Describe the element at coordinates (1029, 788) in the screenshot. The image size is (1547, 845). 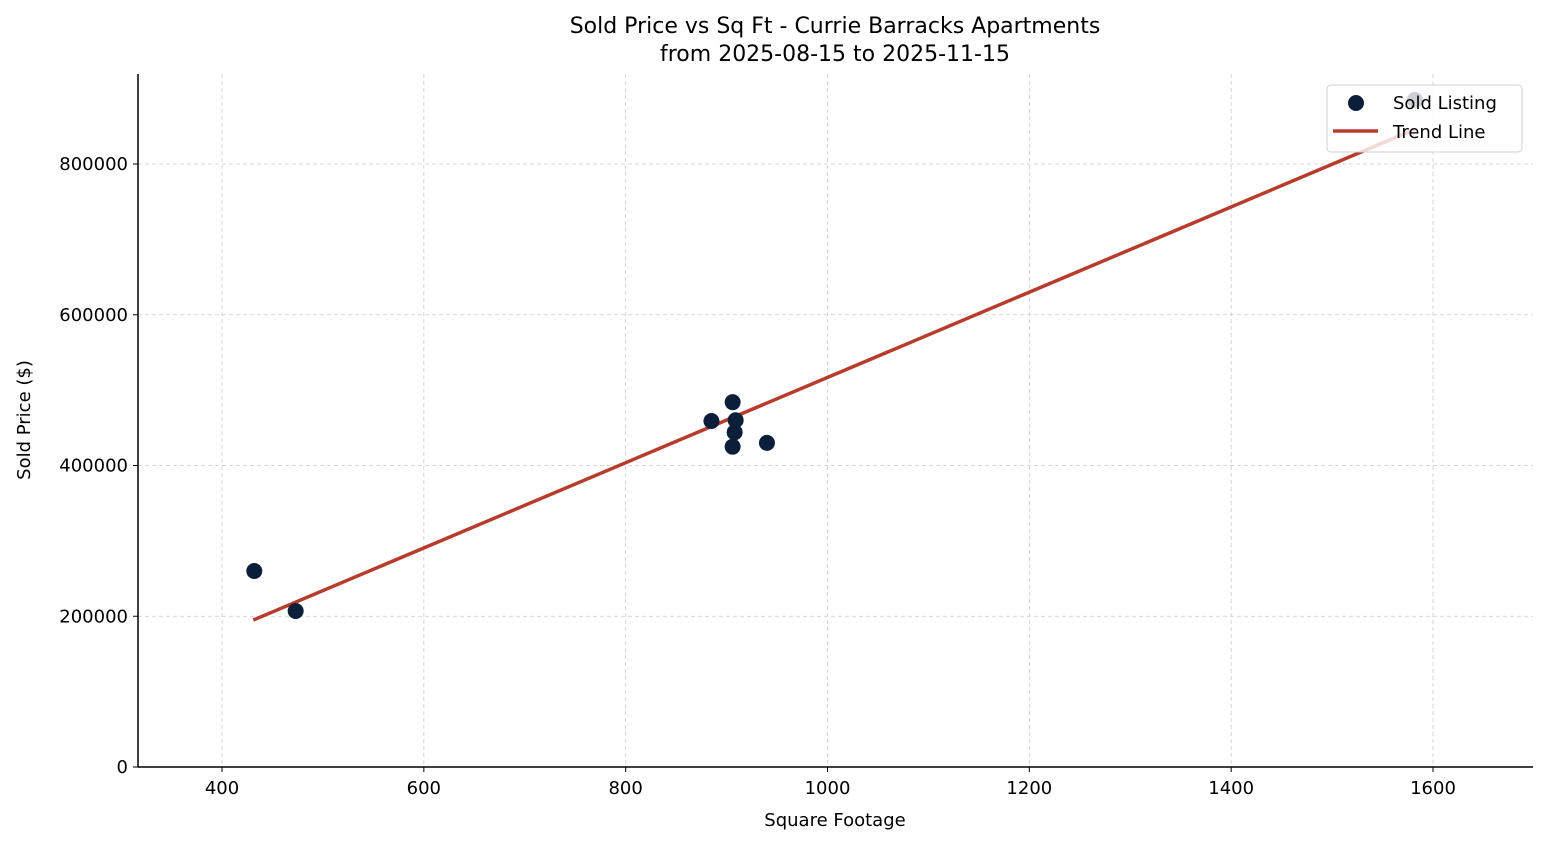
I see `x-tick-label: 1200` at that location.